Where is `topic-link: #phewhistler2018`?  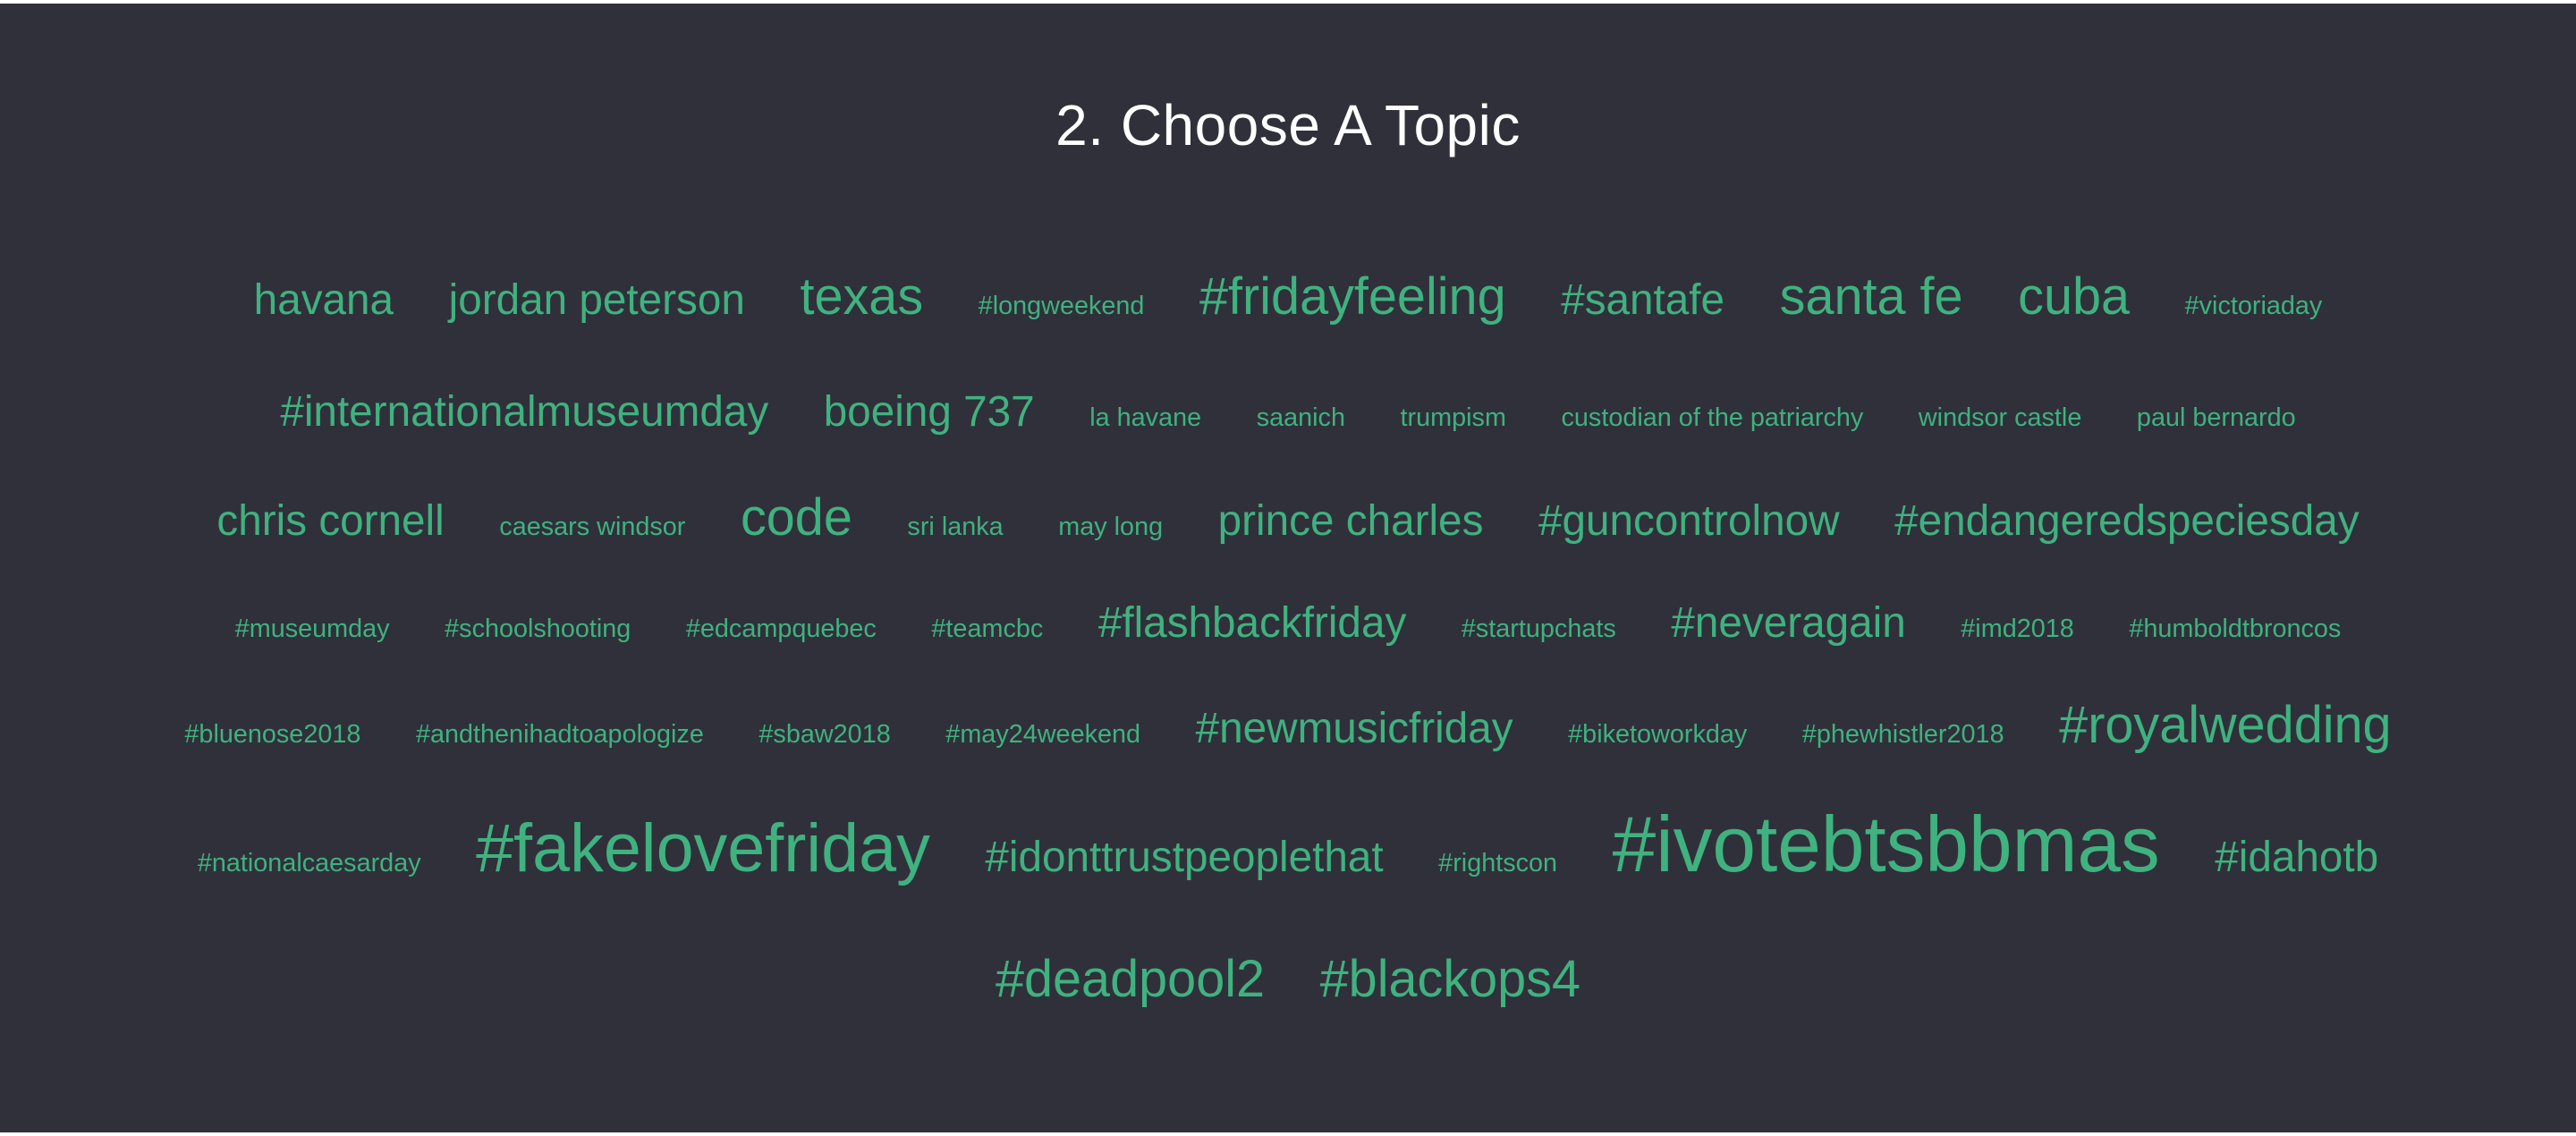 topic-link: #phewhistler2018 is located at coordinates (1902, 734).